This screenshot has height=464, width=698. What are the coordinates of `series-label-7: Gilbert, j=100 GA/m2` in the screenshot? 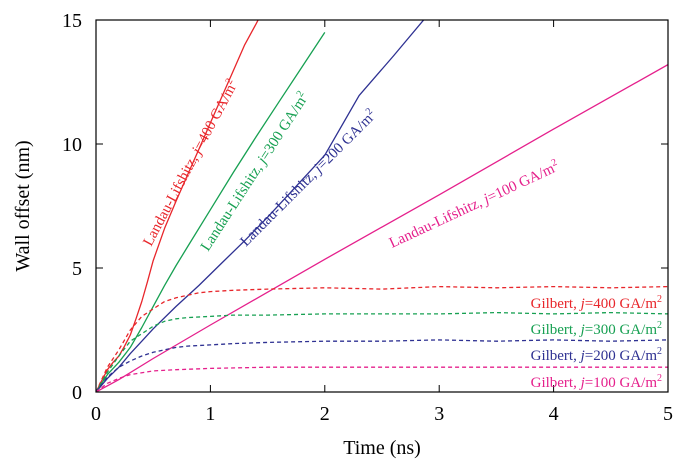 It's located at (596, 382).